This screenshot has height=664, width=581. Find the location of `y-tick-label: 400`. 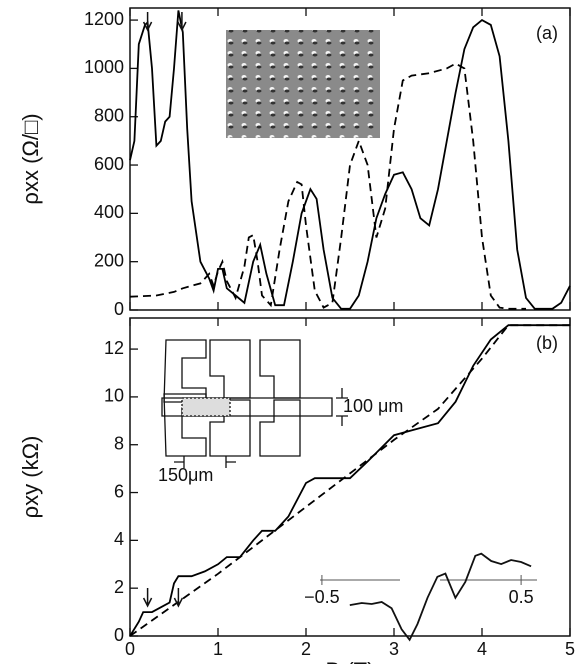

y-tick-label: 400 is located at coordinates (109, 212).